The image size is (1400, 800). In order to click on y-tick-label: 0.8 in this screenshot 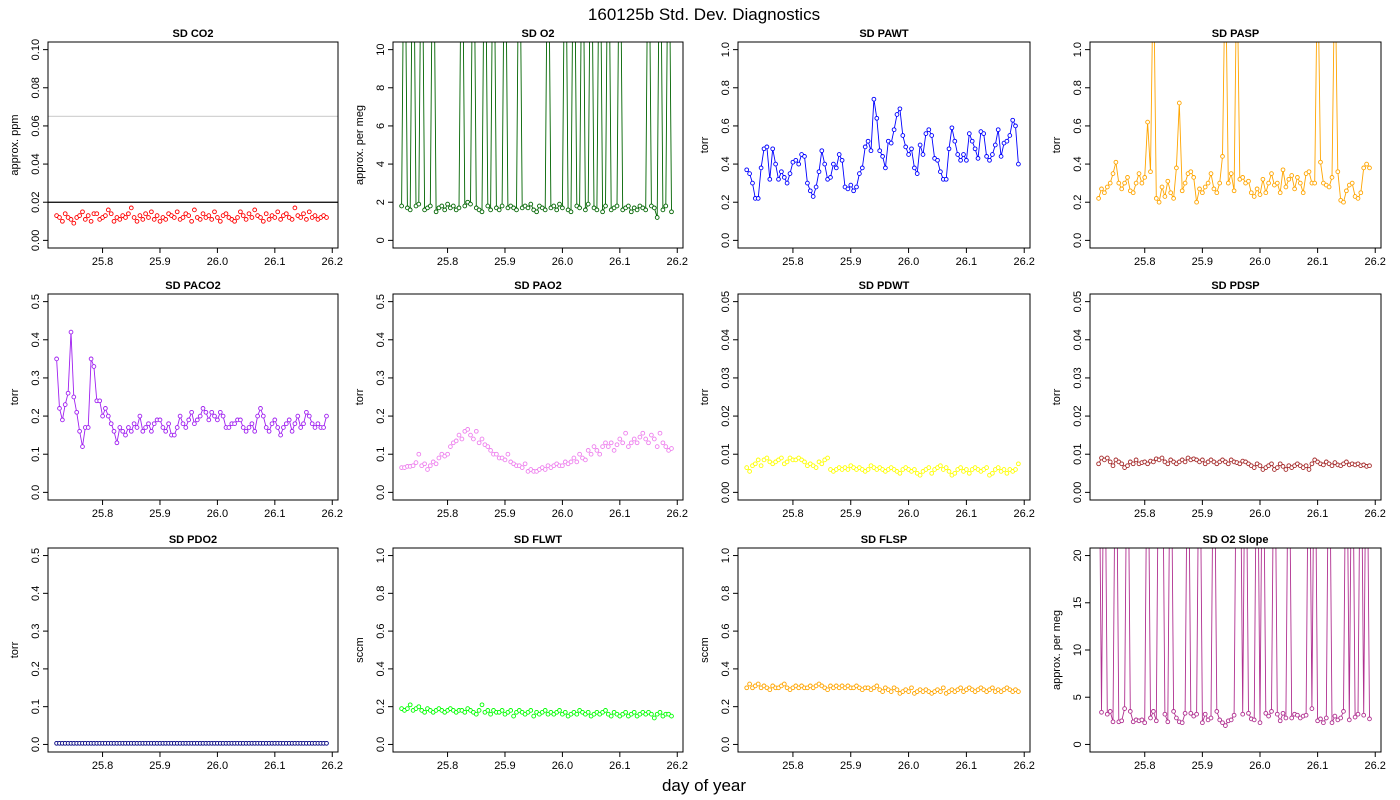, I will do `click(726, 593)`.